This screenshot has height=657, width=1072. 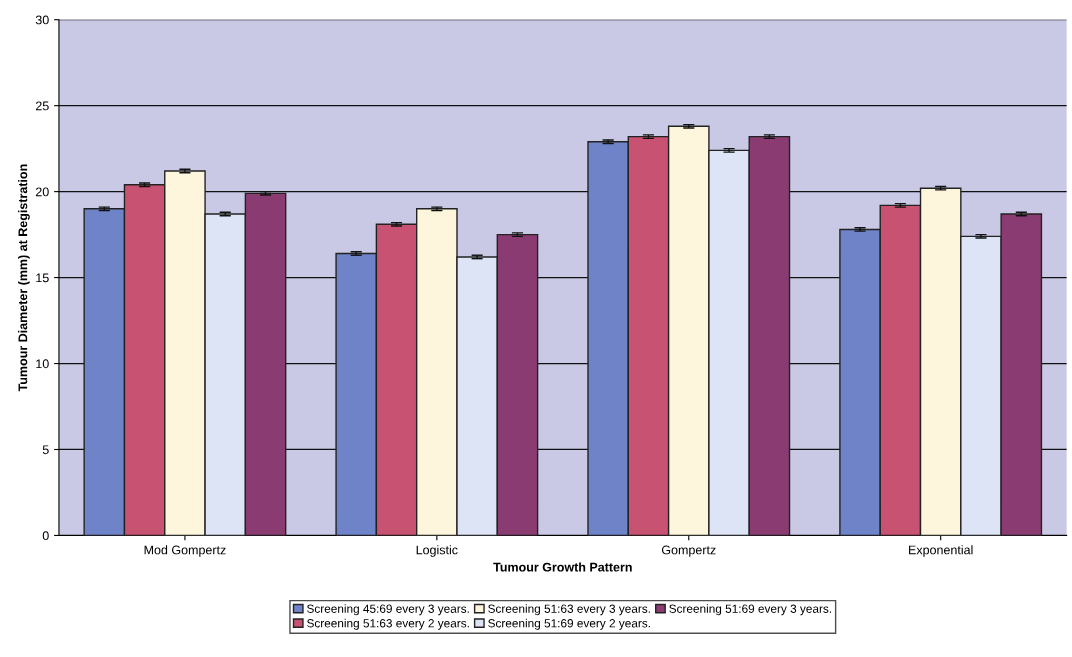 What do you see at coordinates (42, 192) in the screenshot?
I see `y-tick-label: 20` at bounding box center [42, 192].